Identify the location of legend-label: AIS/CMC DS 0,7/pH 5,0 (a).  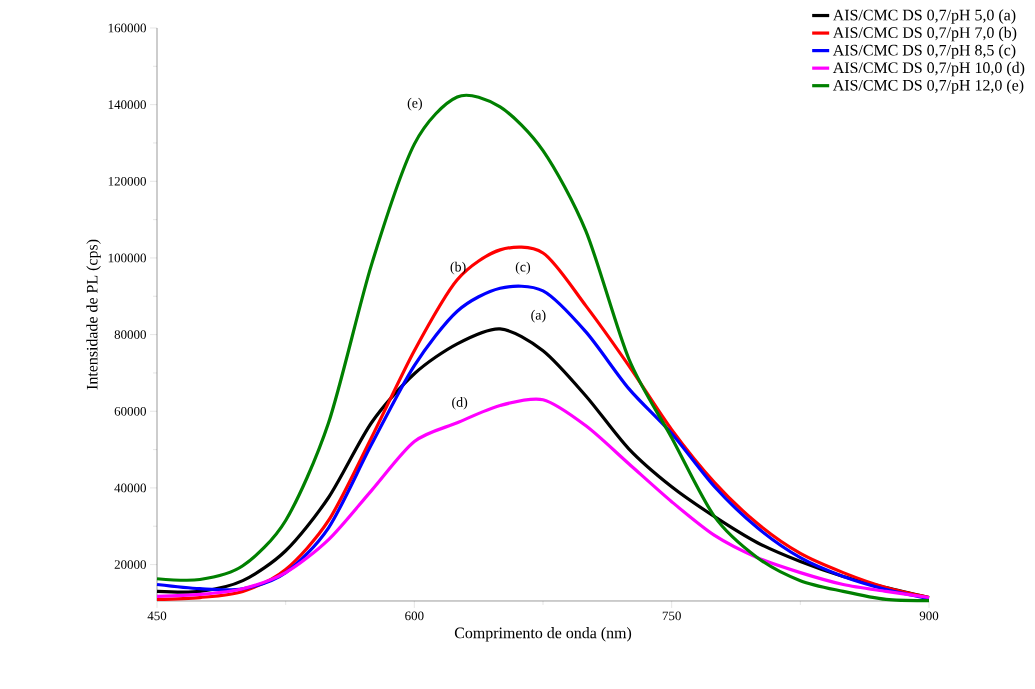
(924, 16).